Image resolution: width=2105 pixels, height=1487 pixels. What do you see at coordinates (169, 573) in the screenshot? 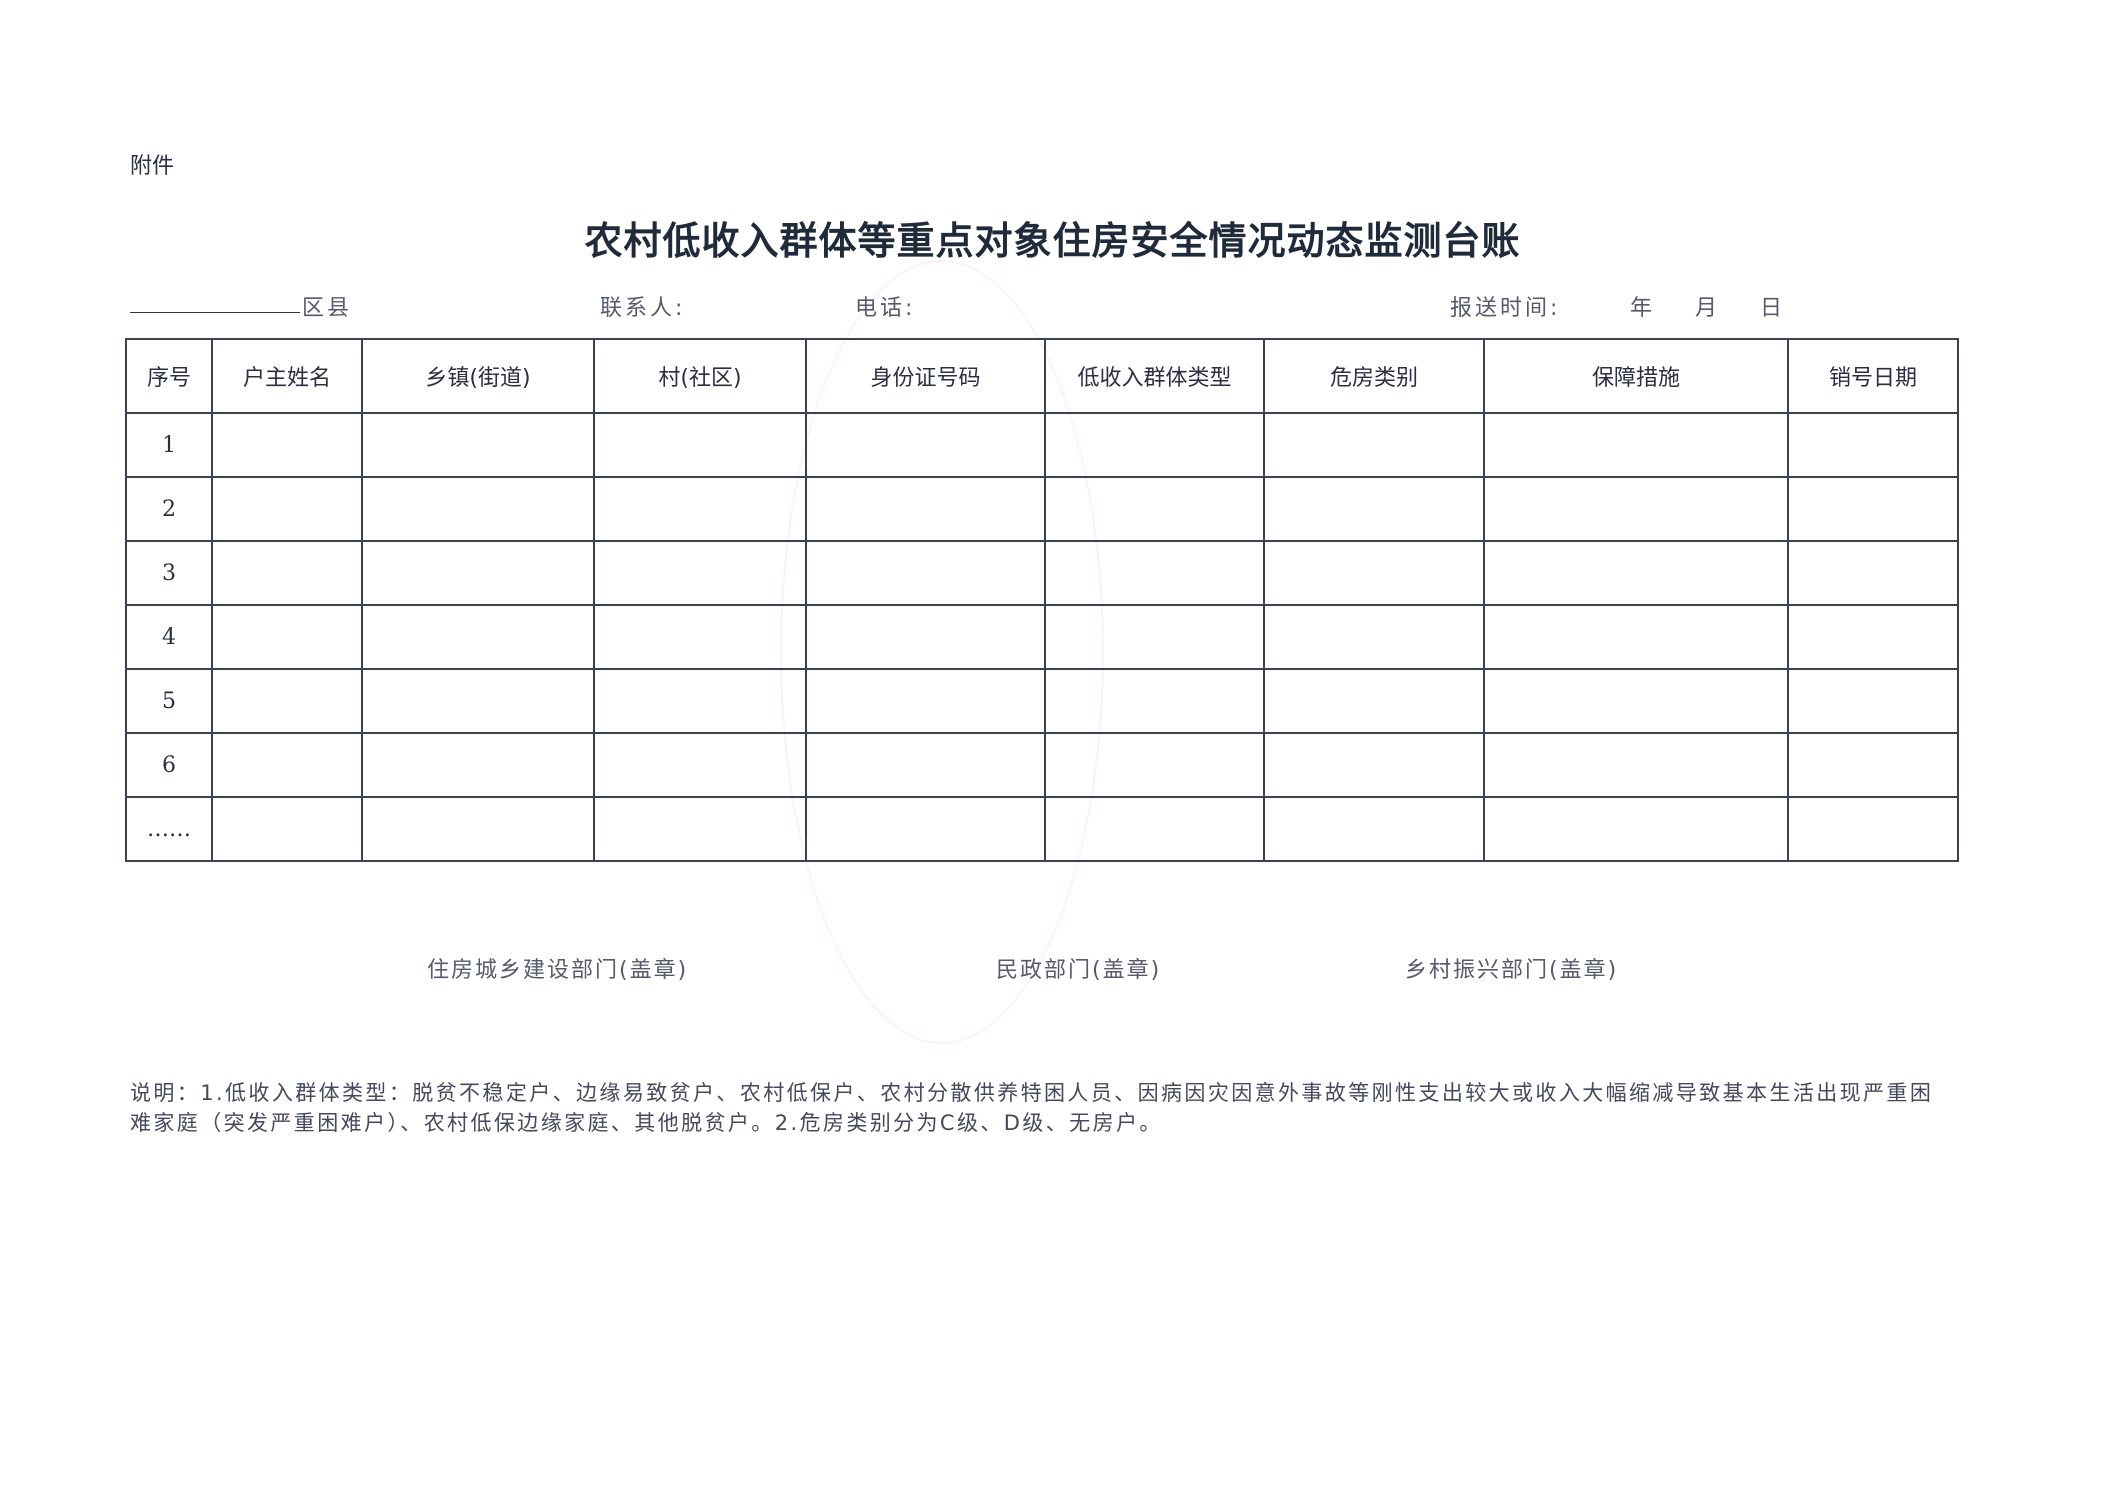
I see `row-index: 3` at bounding box center [169, 573].